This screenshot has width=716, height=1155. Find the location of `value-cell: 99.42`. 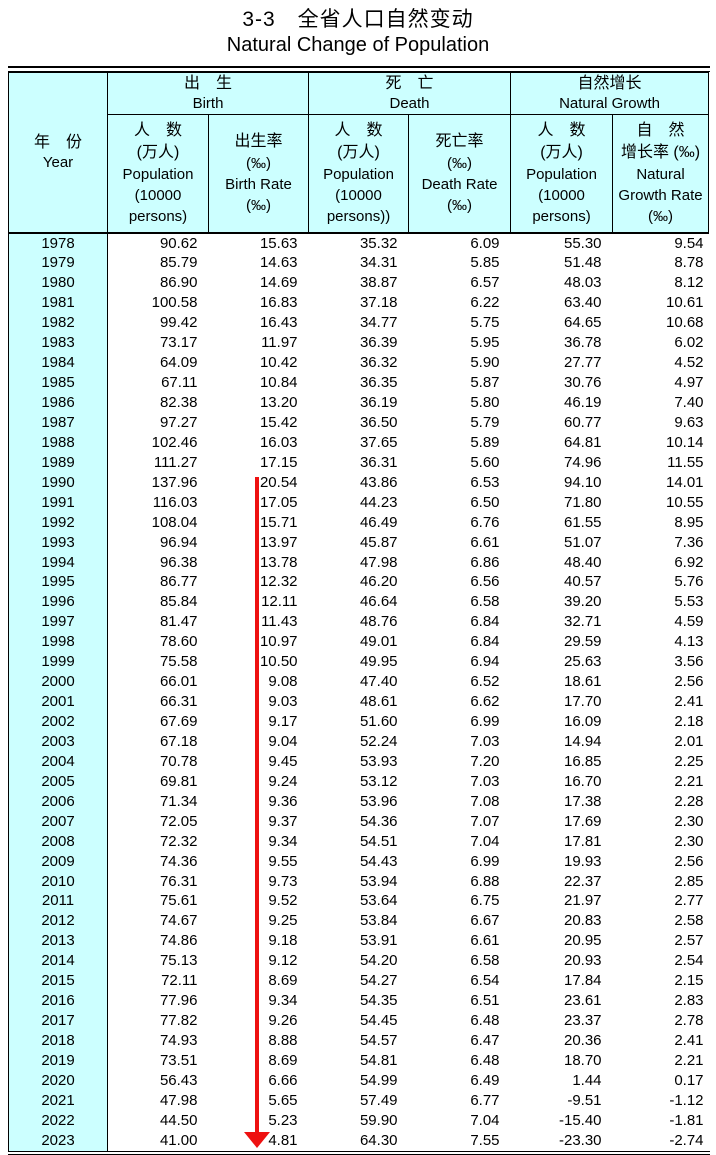

value-cell: 99.42 is located at coordinates (178, 323).